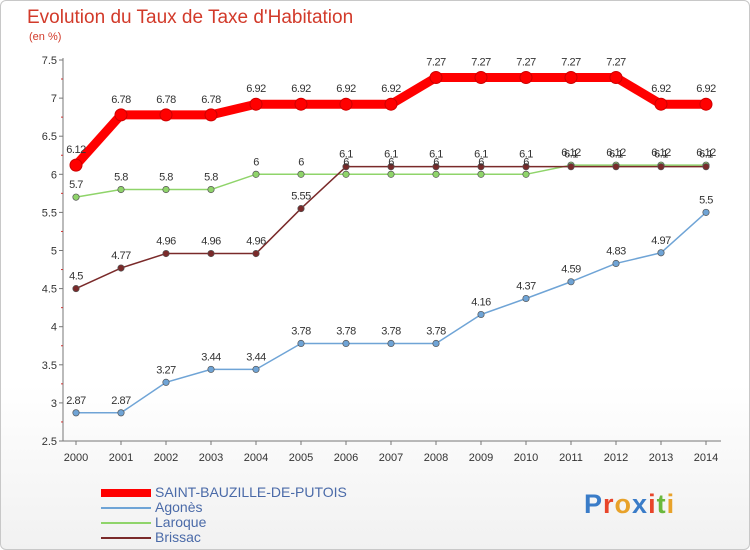 This screenshot has height=550, width=750. I want to click on data-label-2-0: 5.7, so click(76, 185).